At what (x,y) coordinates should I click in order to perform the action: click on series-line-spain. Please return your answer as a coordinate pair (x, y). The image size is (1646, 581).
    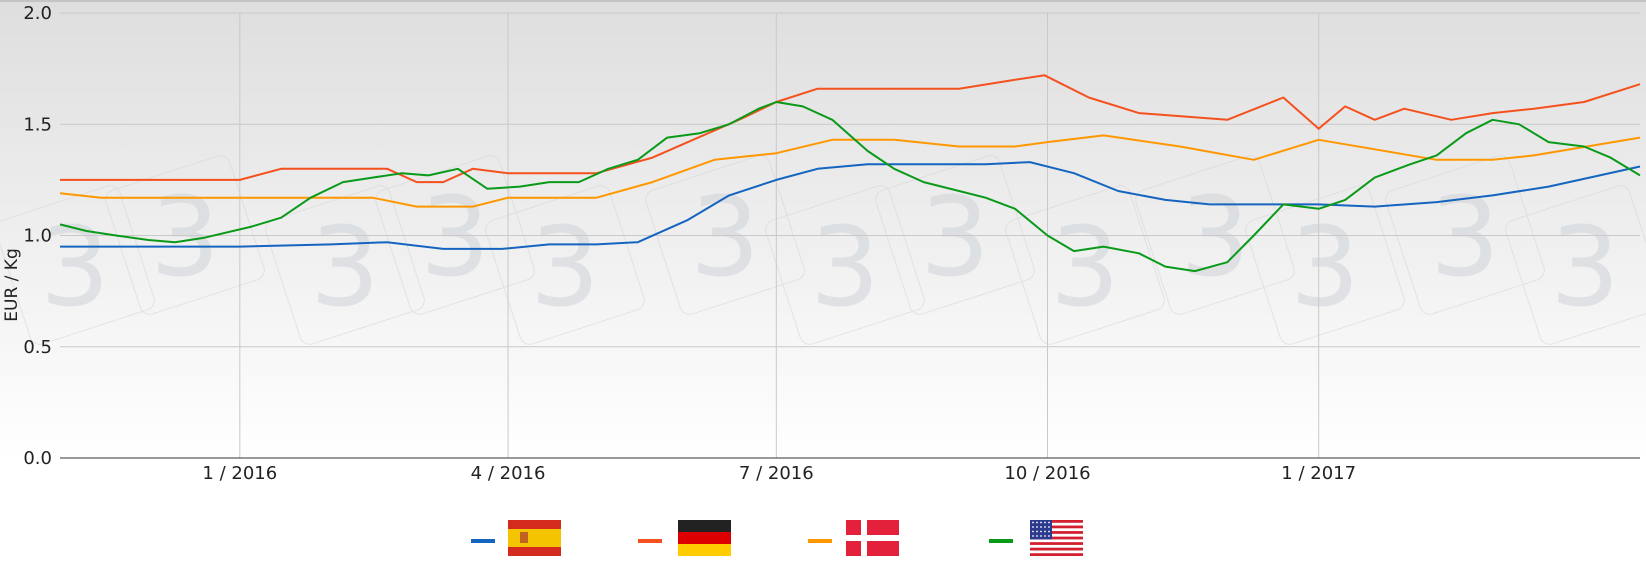
    Looking at the image, I should click on (850, 205).